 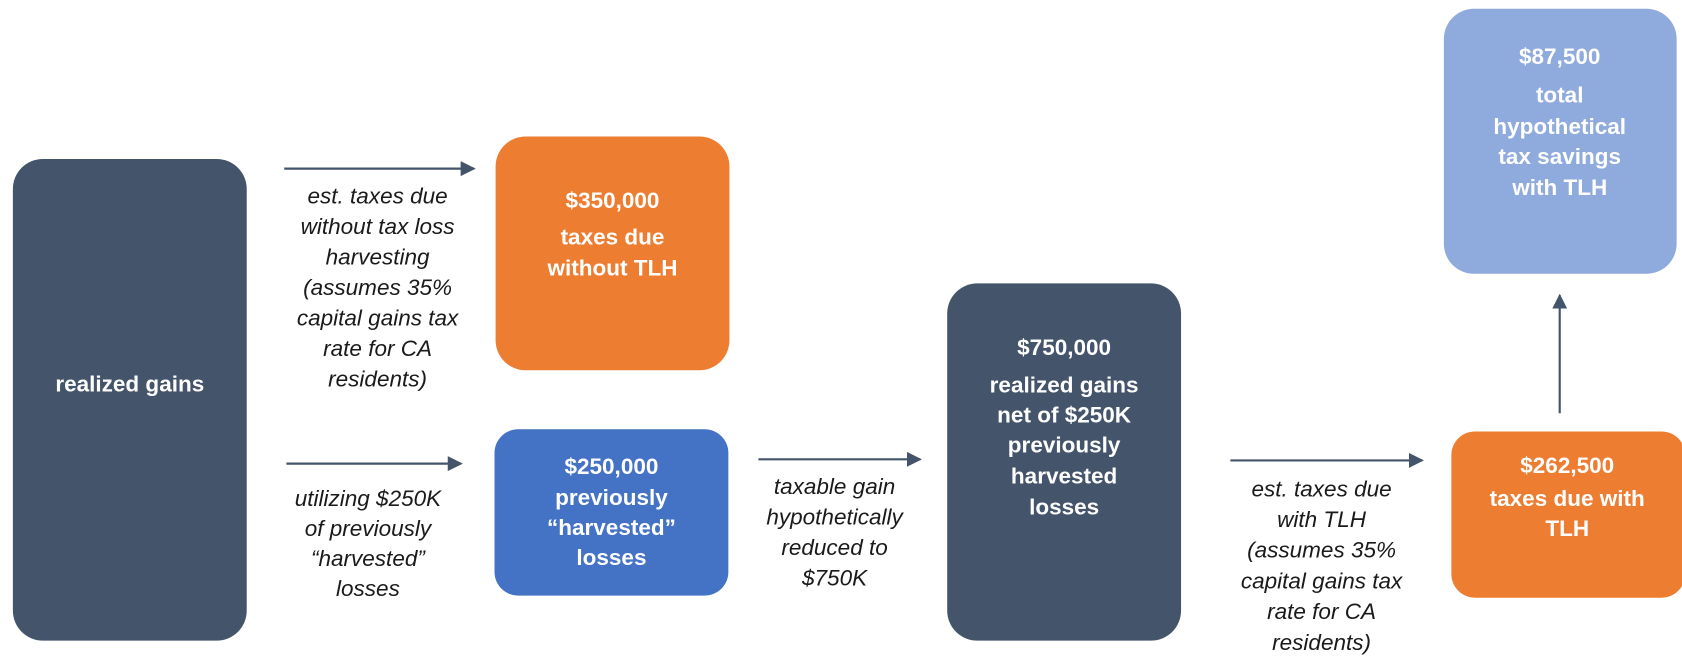 What do you see at coordinates (1064, 414) in the screenshot?
I see `node-label: net of $250K` at bounding box center [1064, 414].